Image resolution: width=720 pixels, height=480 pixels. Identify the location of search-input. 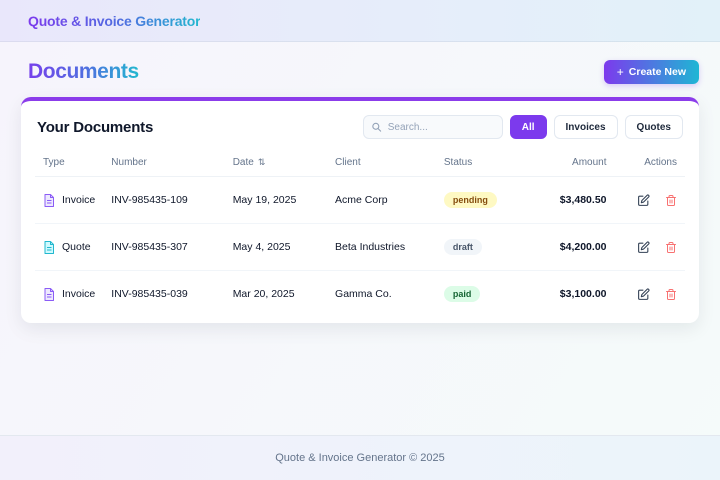
(432, 127).